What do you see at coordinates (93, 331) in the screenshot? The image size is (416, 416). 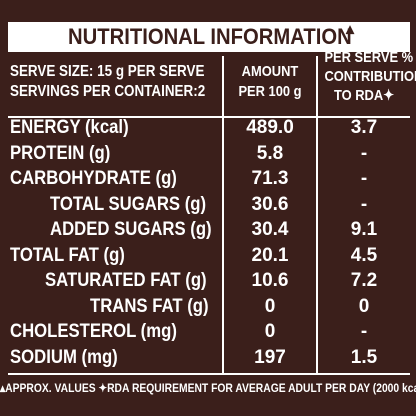 I see `nutrient-label: CHOLESTEROL (mg)` at bounding box center [93, 331].